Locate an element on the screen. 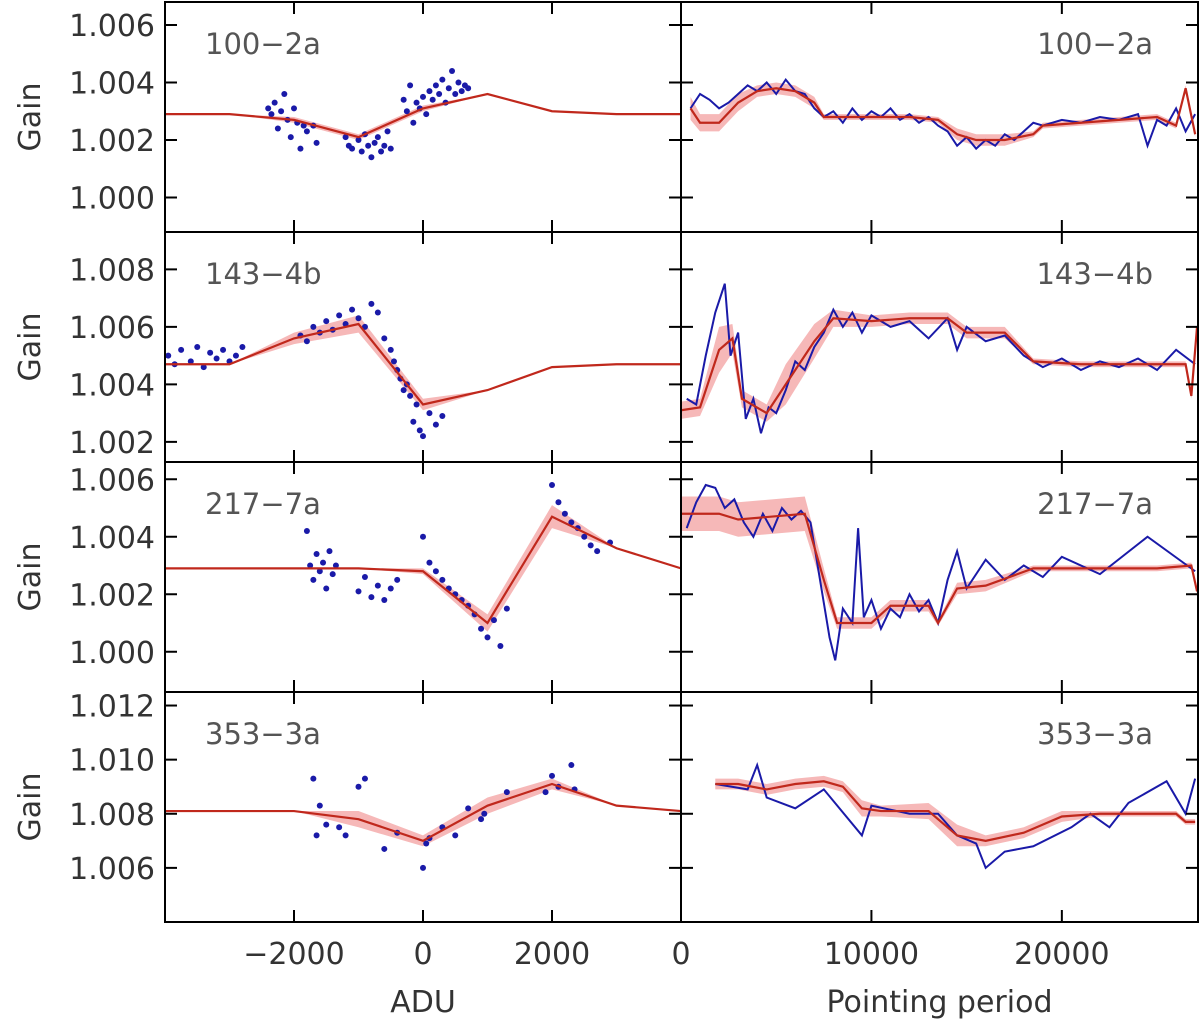 This screenshot has width=1200, height=1026. panel: 217−7a is located at coordinates (939, 577).